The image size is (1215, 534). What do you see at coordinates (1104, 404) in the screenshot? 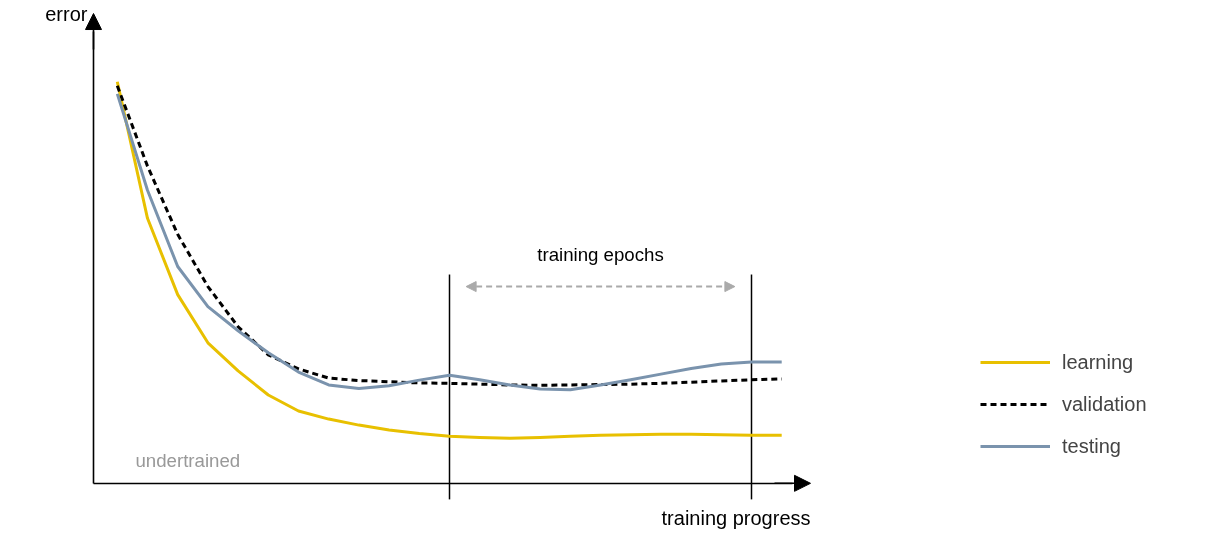
I see `legend-label: validation` at bounding box center [1104, 404].